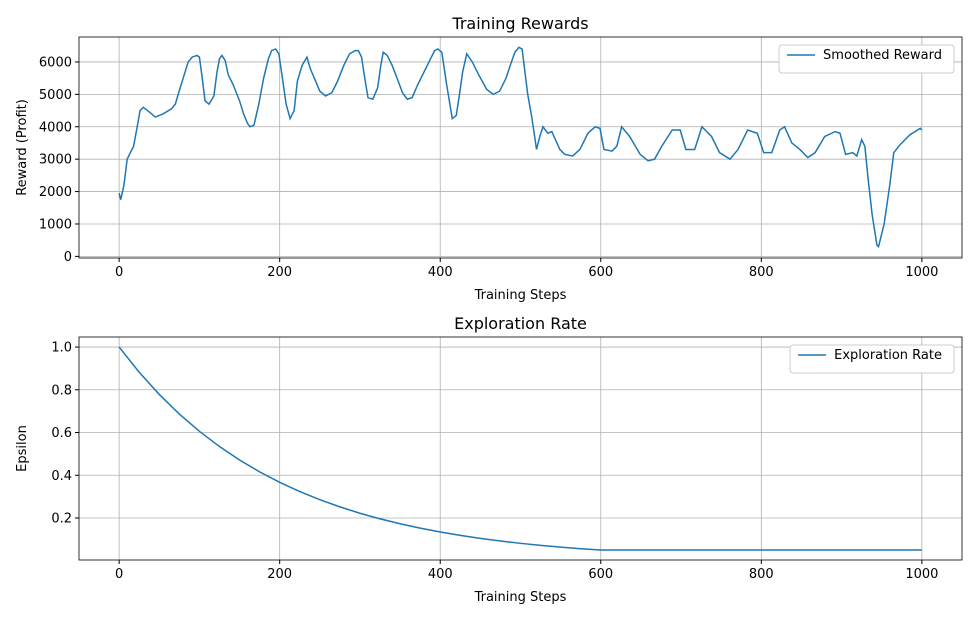  Describe the element at coordinates (55, 62) in the screenshot. I see `y-tick-label: 6000` at that location.